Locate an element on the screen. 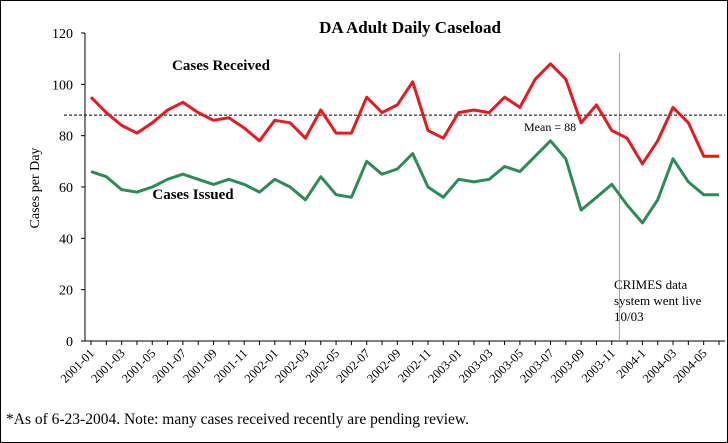 The image size is (728, 443). y-tick-label: 120 is located at coordinates (62, 34).